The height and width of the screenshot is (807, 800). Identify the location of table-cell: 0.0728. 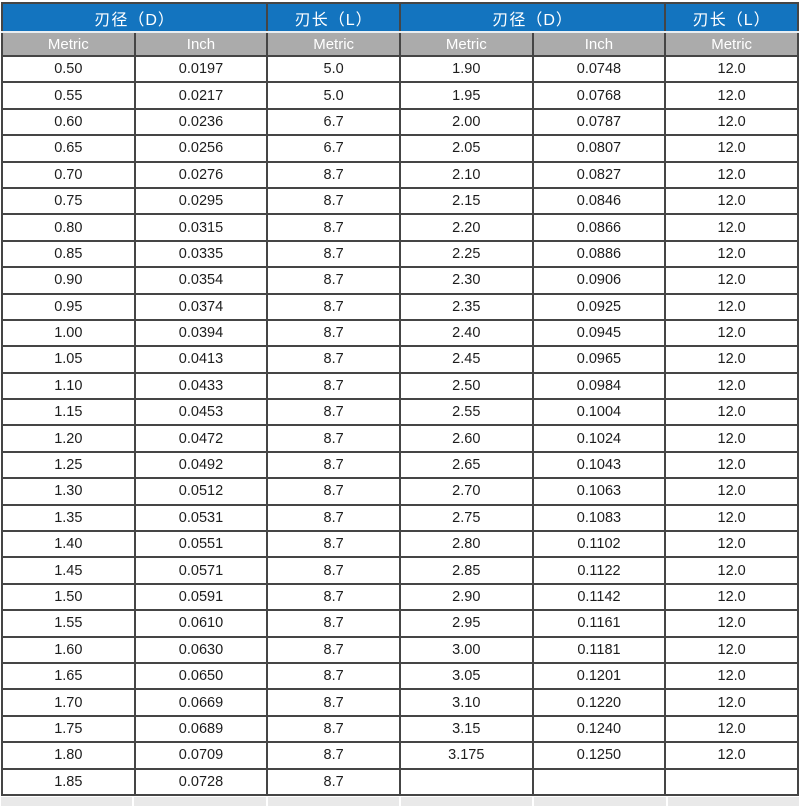
(201, 782).